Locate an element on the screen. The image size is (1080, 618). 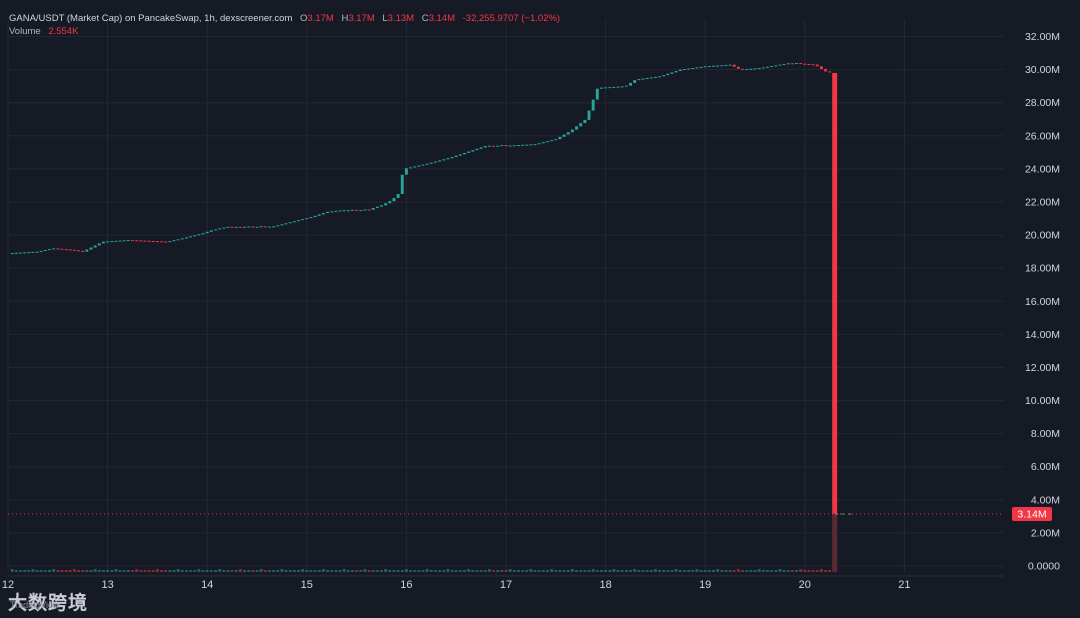
y-tick-label: 18.00M is located at coordinates (1042, 269).